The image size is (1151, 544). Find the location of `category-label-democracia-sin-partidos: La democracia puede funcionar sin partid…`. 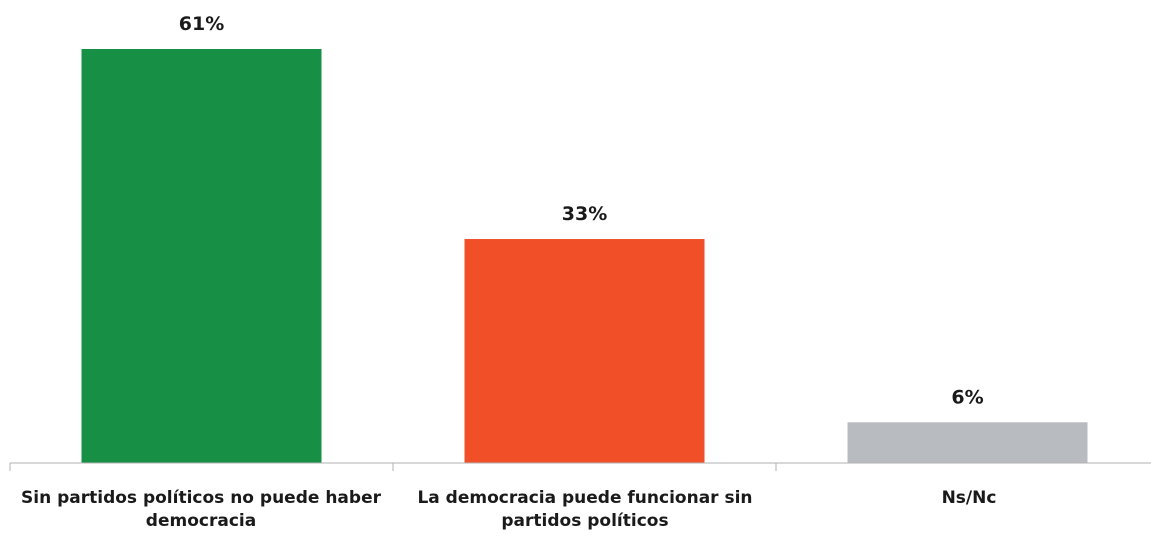

category-label-democracia-sin-partidos: La democracia puede funcionar sin partid… is located at coordinates (585, 509).